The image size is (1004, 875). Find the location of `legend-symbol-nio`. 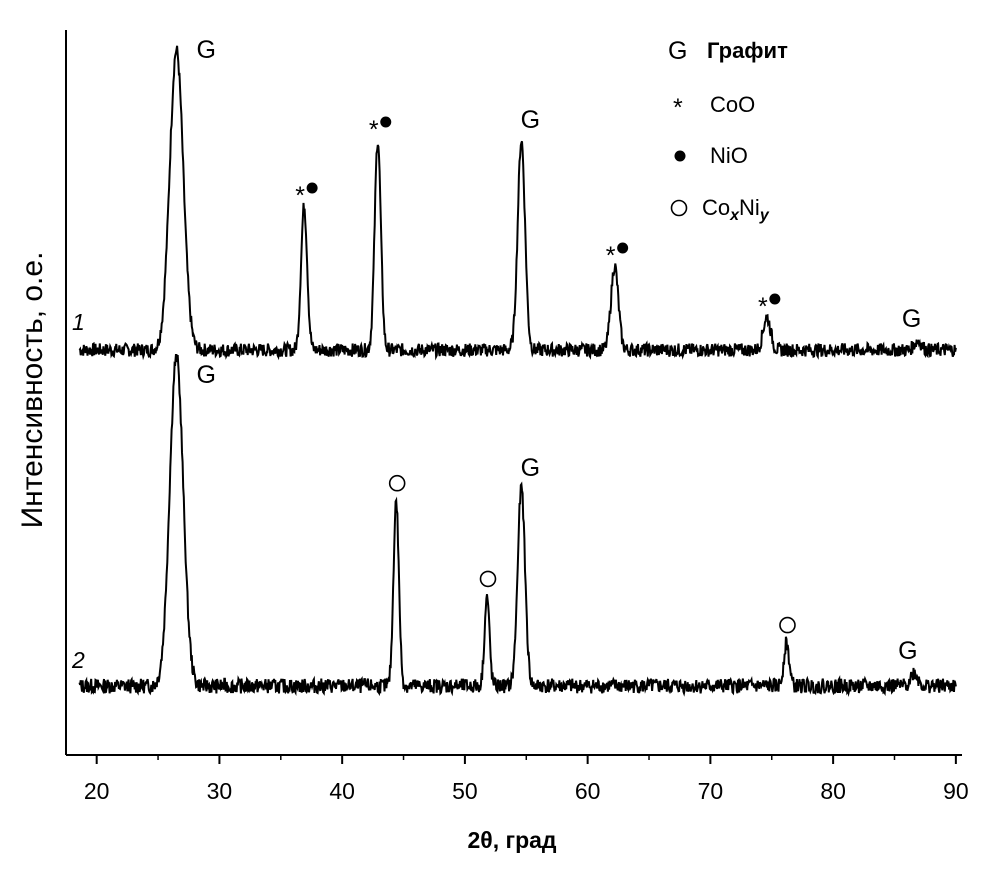

legend-symbol-nio is located at coordinates (680, 156).